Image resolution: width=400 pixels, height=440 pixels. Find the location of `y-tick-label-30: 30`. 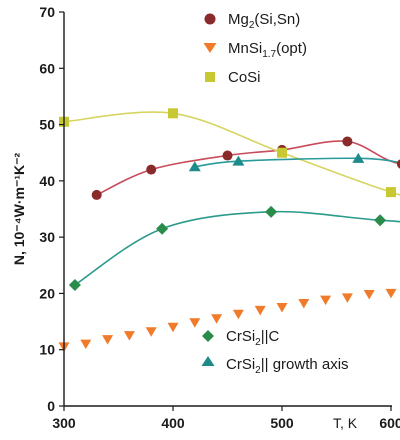

y-tick-label-30: 30 is located at coordinates (47, 237).